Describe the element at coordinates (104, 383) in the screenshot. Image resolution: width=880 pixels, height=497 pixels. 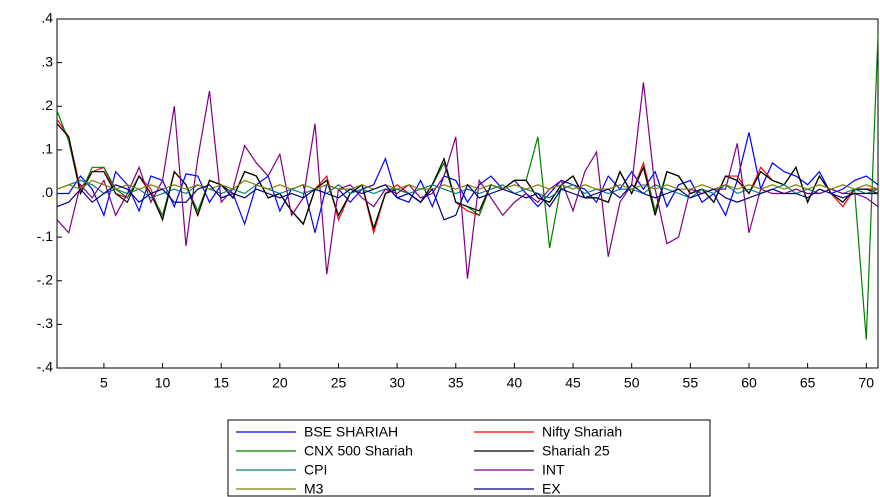
I see `x-tick-label: 5` at that location.